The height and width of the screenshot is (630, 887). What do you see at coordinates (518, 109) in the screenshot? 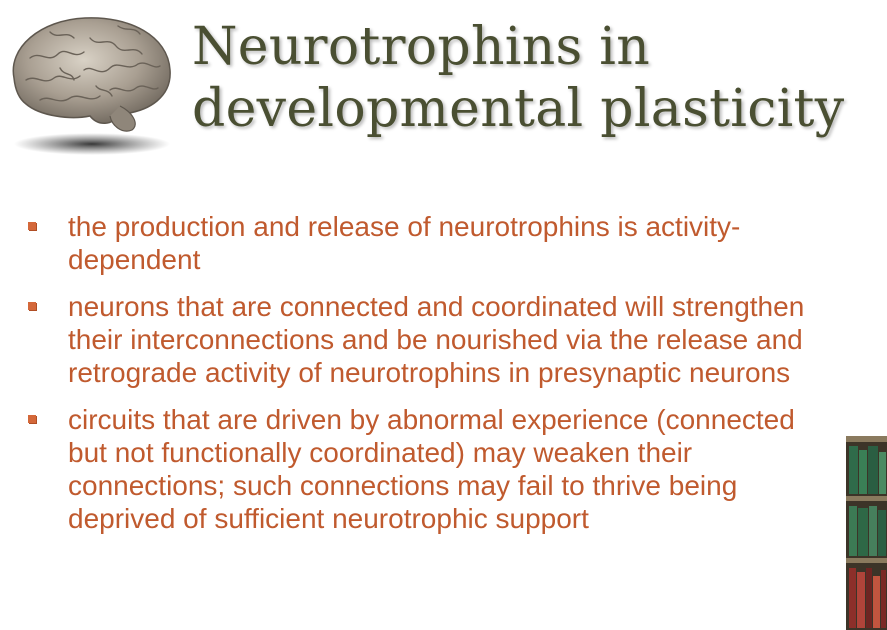
I see `title-line-2: developmental plasticity` at bounding box center [518, 109].